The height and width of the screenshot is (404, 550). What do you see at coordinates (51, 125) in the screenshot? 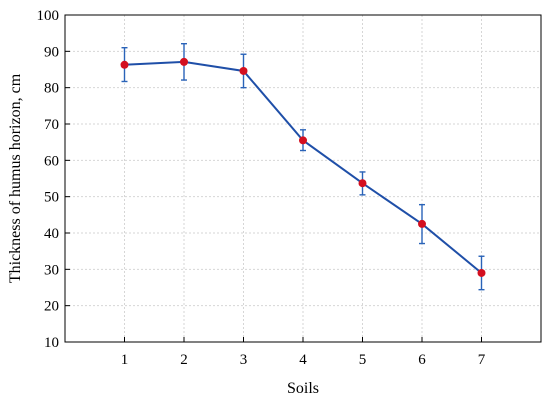
I see `y-tick-label: 70` at bounding box center [51, 125].